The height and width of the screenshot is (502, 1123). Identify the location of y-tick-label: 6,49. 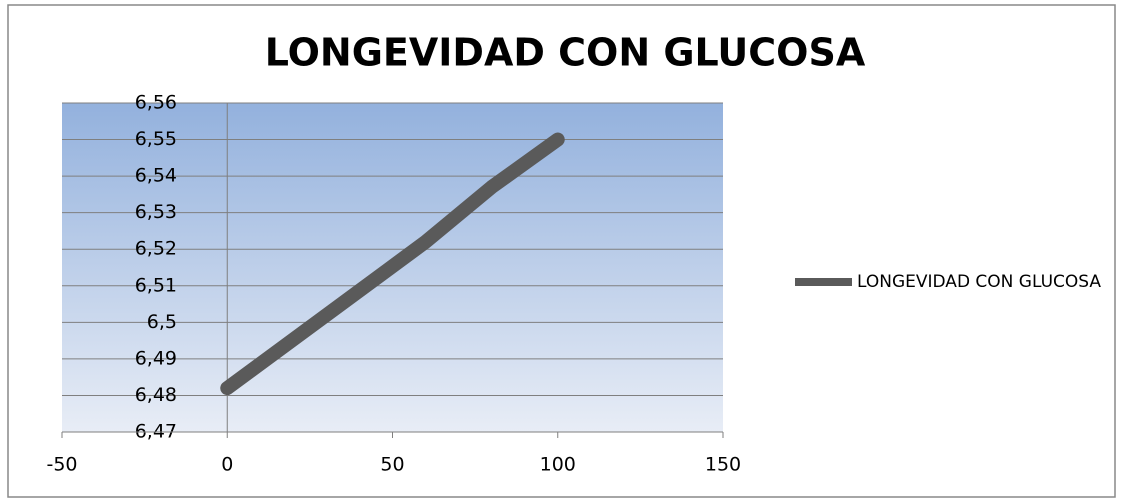
(156, 358).